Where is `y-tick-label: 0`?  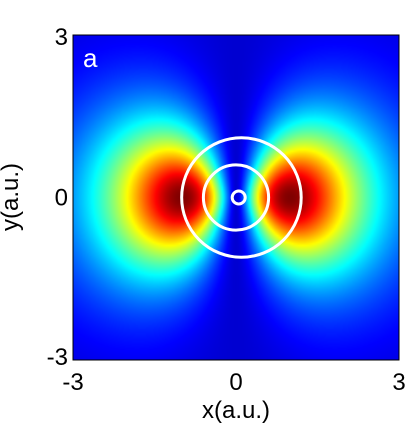
y-tick-label: 0 is located at coordinates (61, 198).